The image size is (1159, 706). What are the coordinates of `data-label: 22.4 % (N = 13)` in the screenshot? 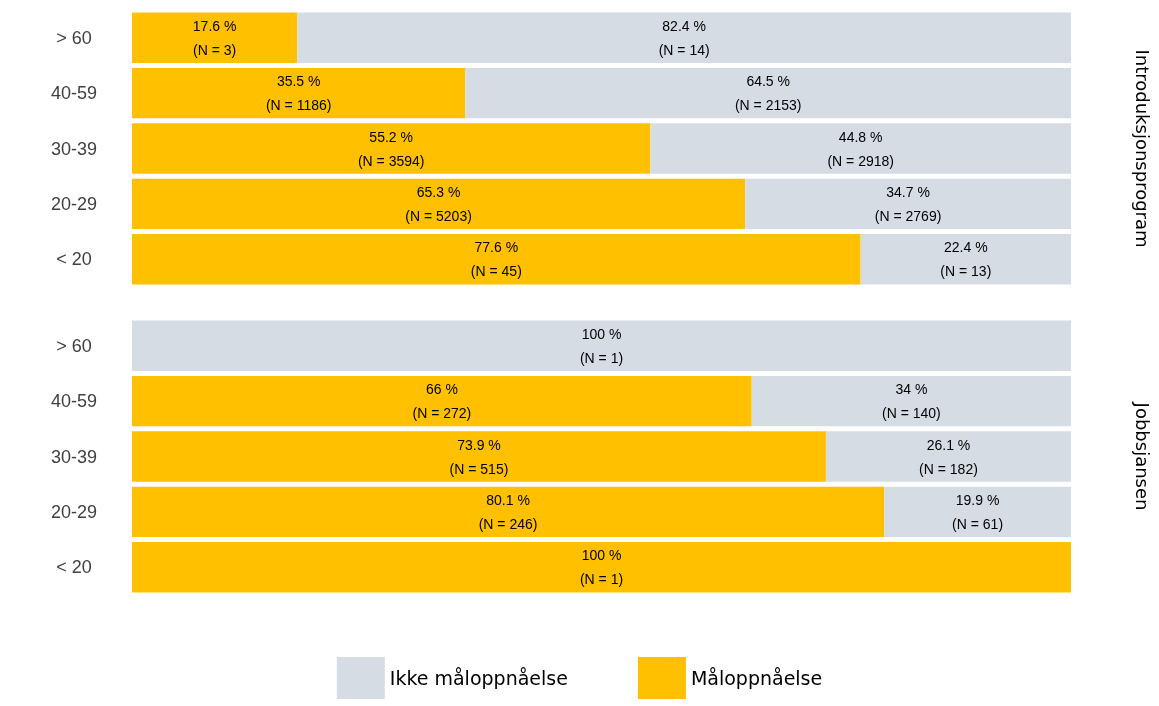 It's located at (966, 259).